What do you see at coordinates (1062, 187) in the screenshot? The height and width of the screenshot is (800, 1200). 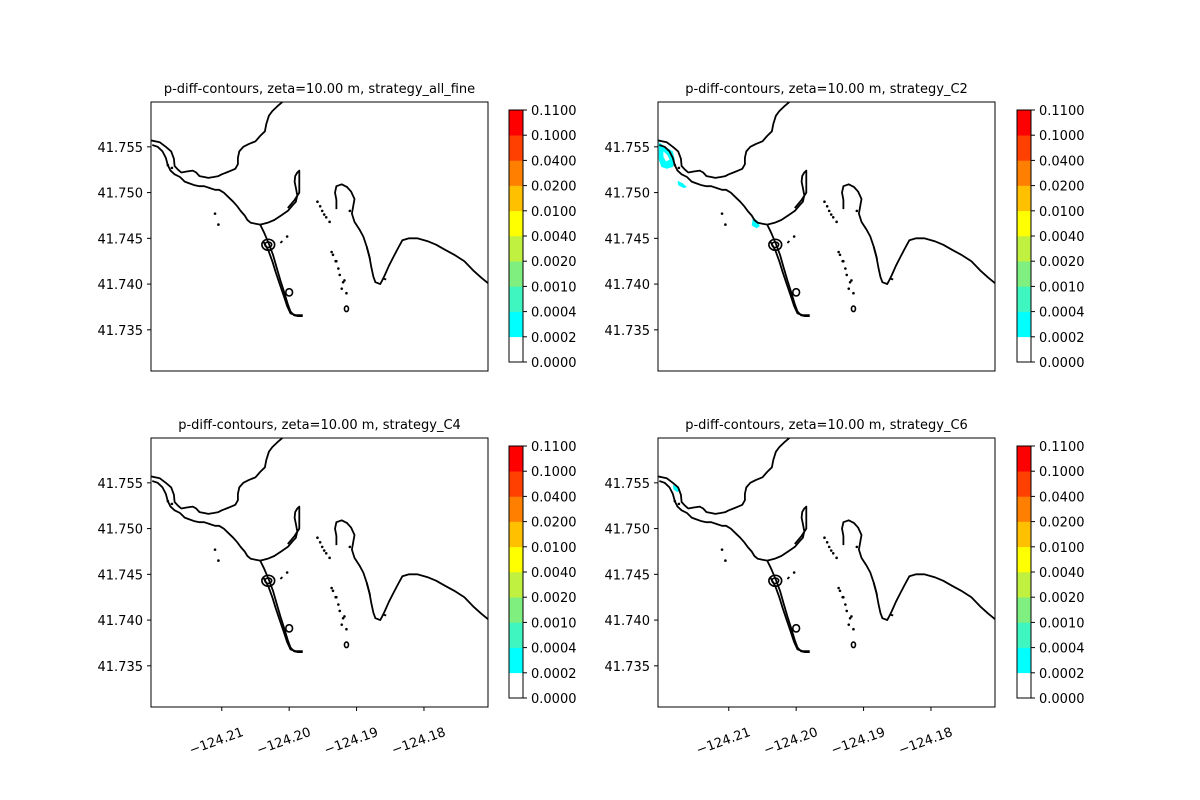 I see `colorbar-tick-label: 0.0200` at bounding box center [1062, 187].